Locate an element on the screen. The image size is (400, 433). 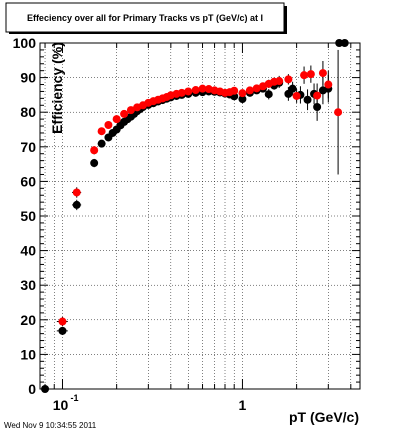
title-frame is located at coordinates (145, 17).